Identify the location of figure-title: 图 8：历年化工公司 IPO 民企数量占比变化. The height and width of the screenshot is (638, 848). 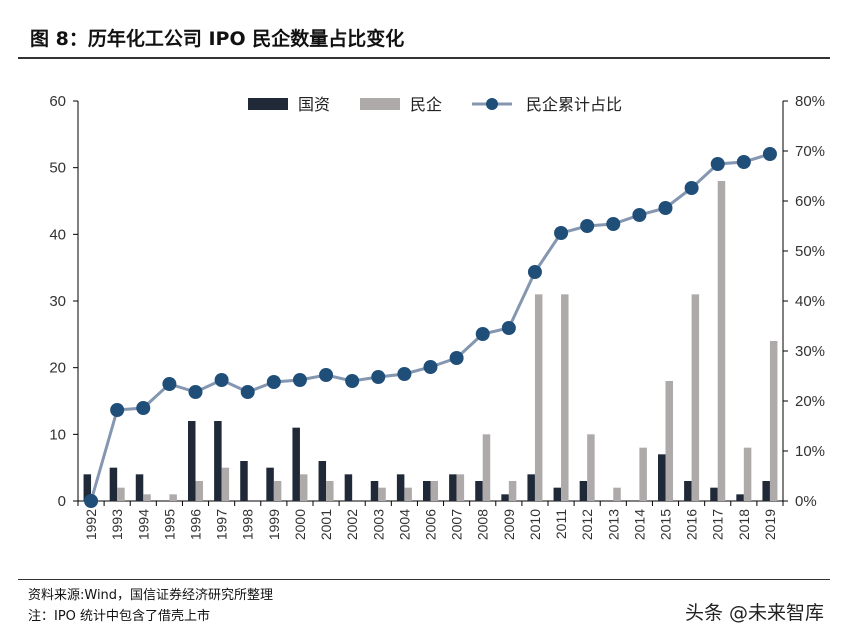
(217, 39).